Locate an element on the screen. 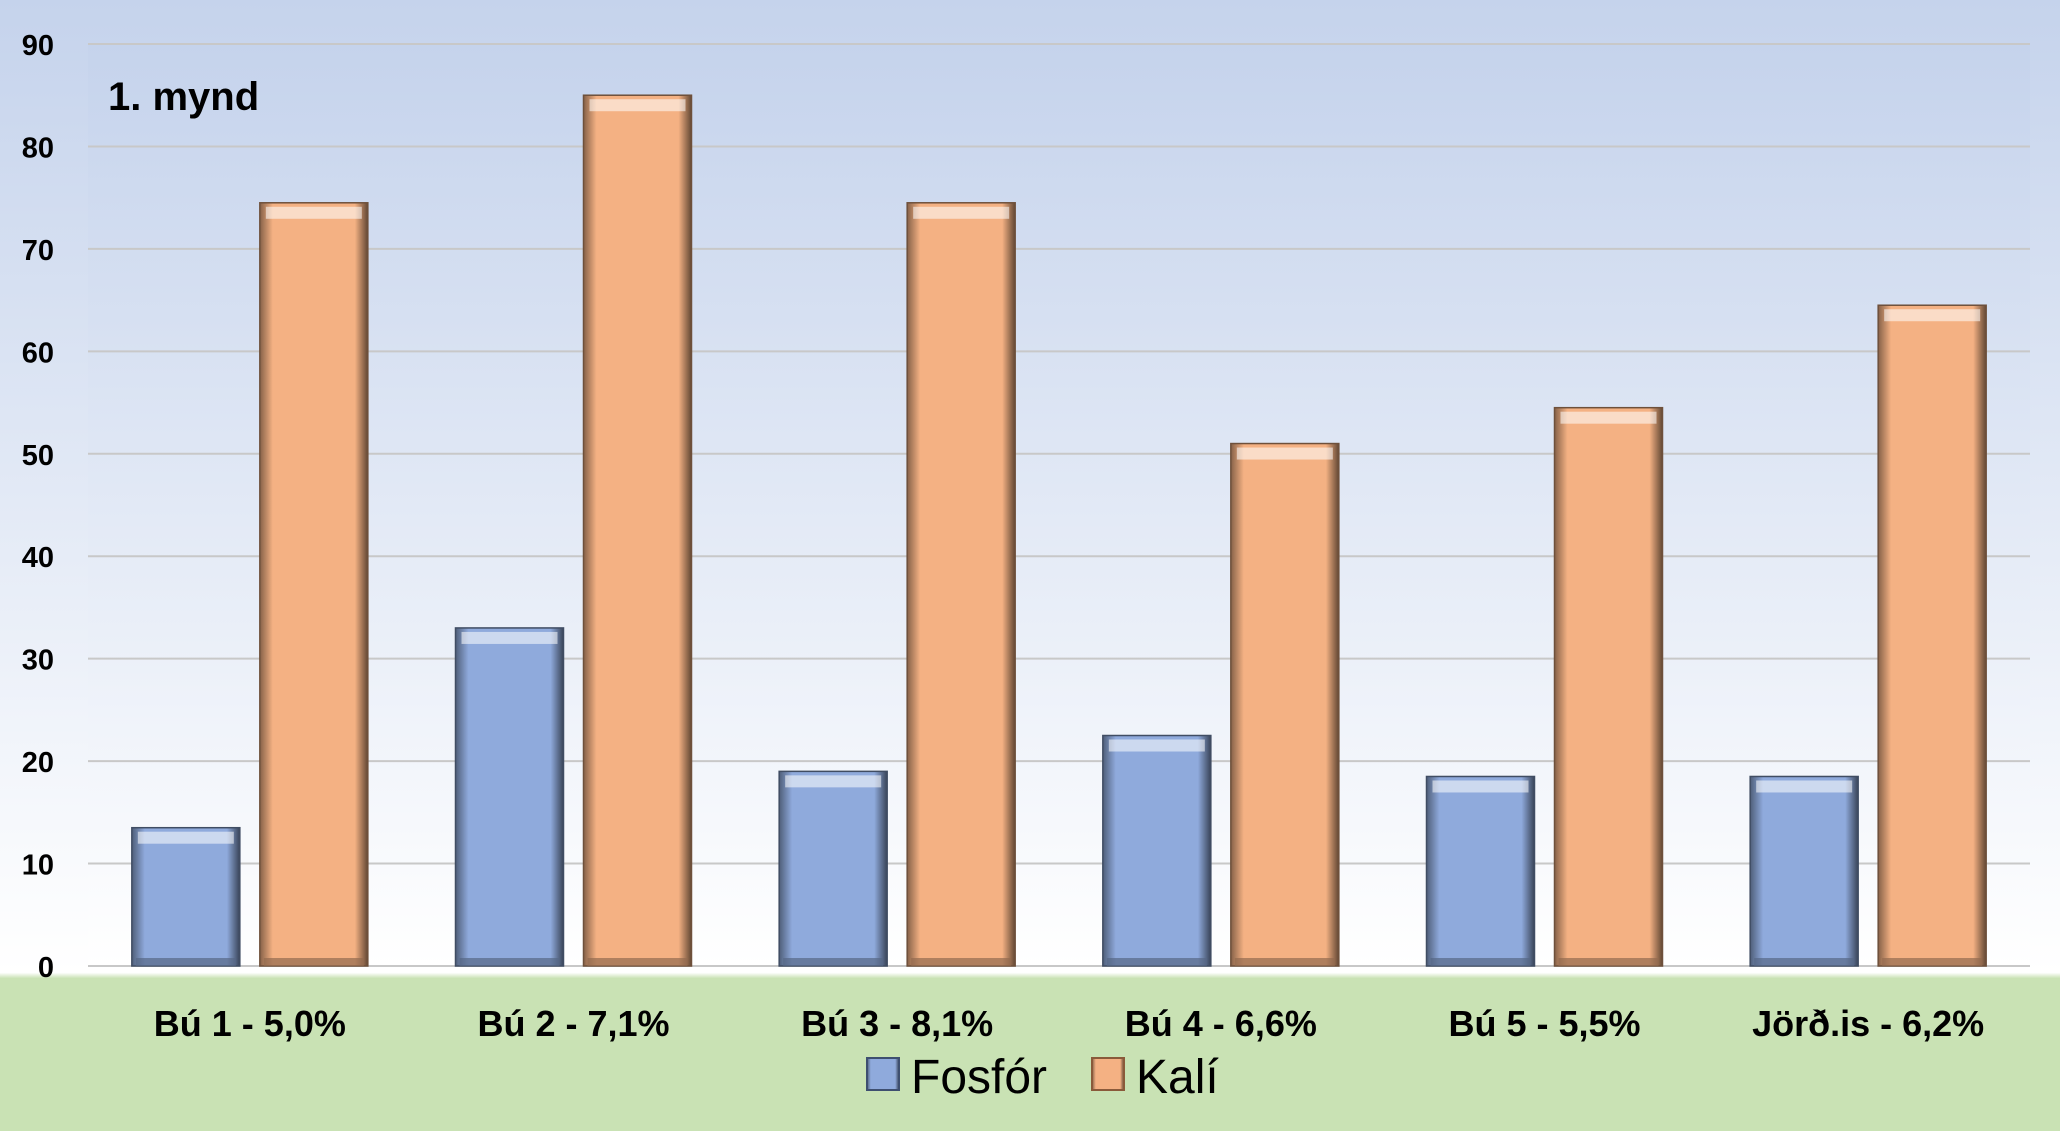  y-tick-label: 50 is located at coordinates (38, 456).